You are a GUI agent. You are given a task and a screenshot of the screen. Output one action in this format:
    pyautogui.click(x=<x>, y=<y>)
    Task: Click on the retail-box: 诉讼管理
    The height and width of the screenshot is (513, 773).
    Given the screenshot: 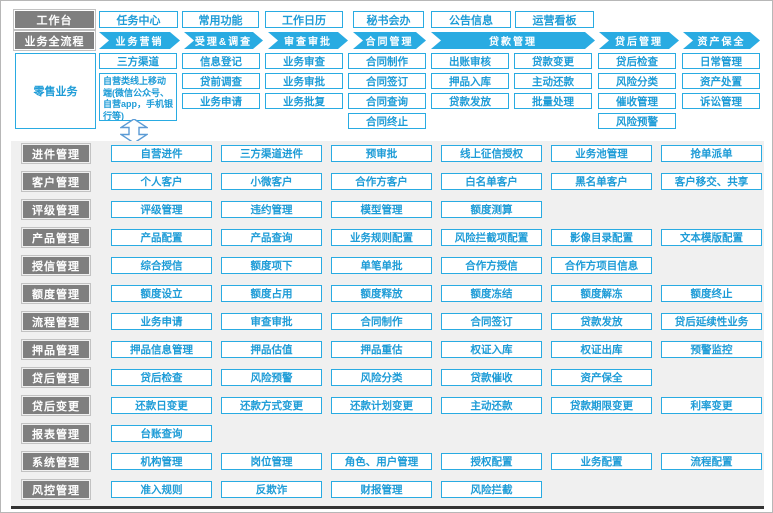 What is the action you would take?
    pyautogui.click(x=721, y=101)
    